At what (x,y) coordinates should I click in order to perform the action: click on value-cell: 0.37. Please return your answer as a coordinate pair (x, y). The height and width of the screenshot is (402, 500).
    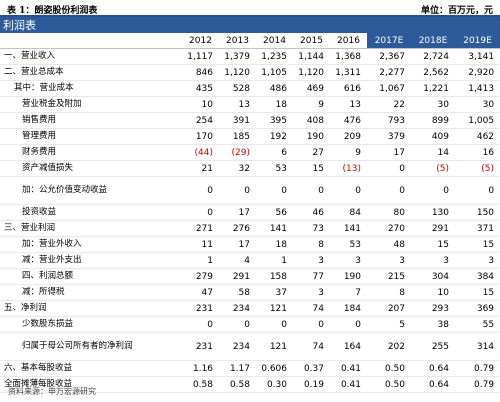
    Looking at the image, I should click on (311, 368).